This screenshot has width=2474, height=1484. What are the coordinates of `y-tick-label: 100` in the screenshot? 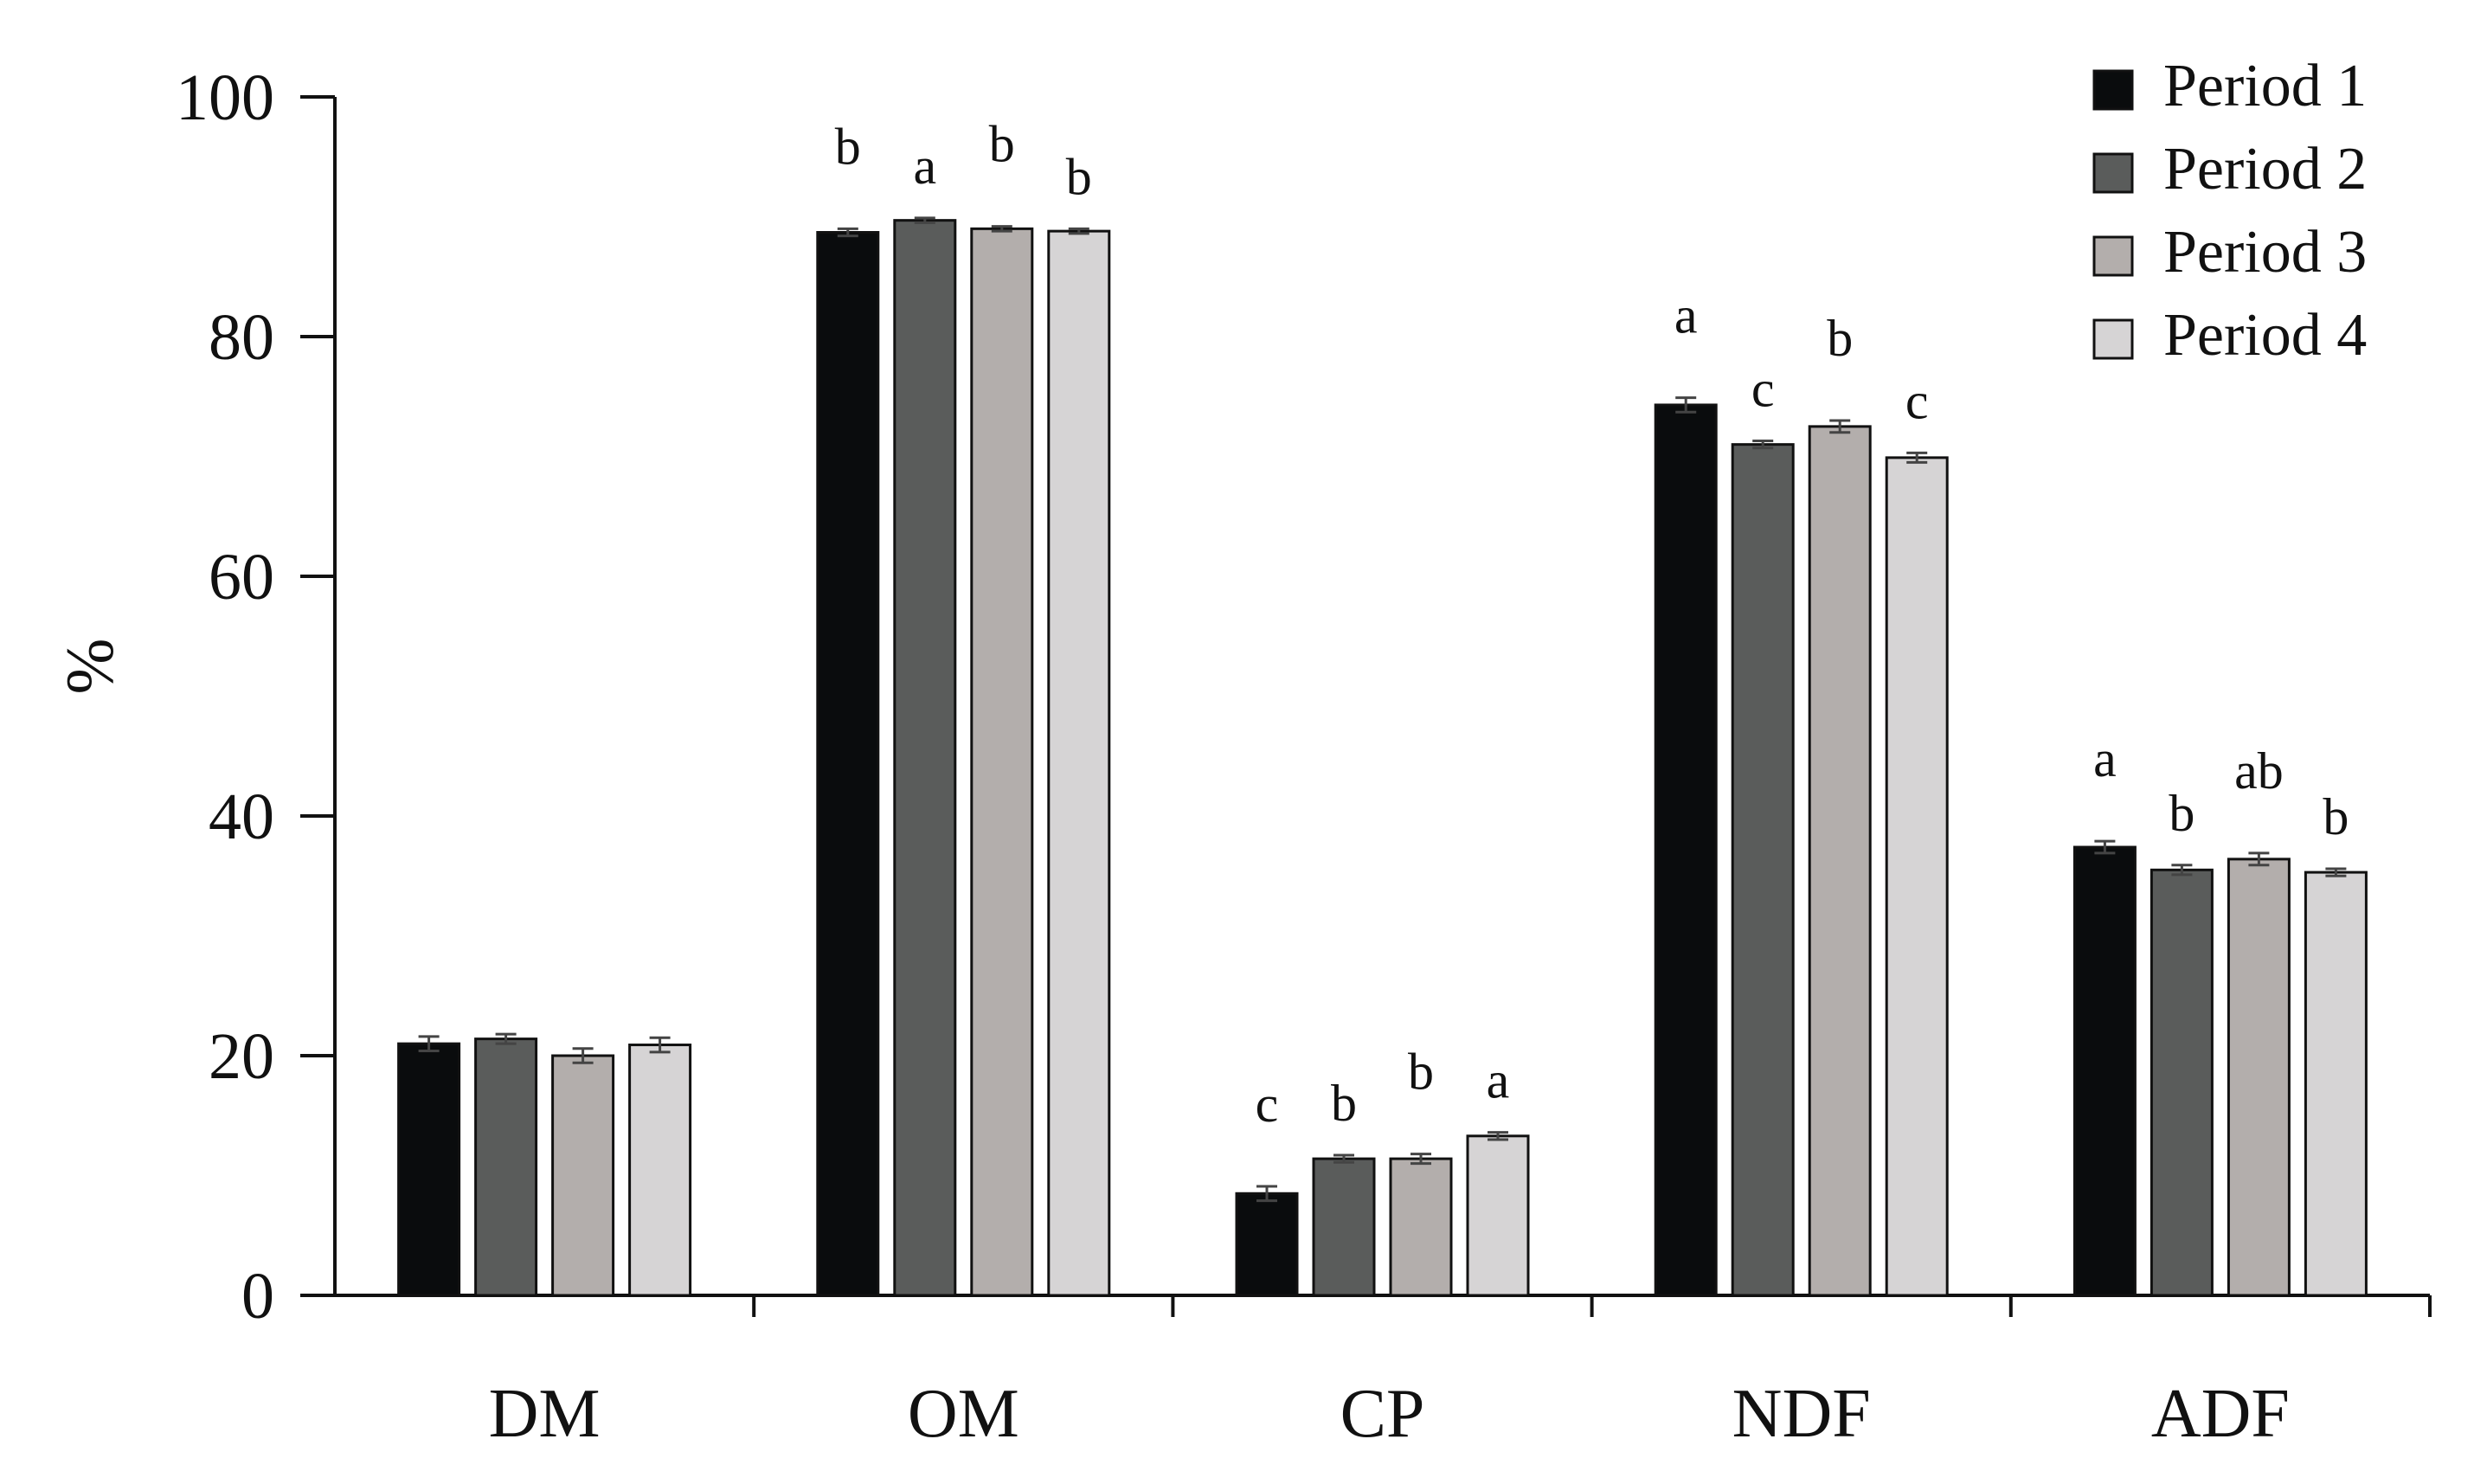 It's located at (225, 98).